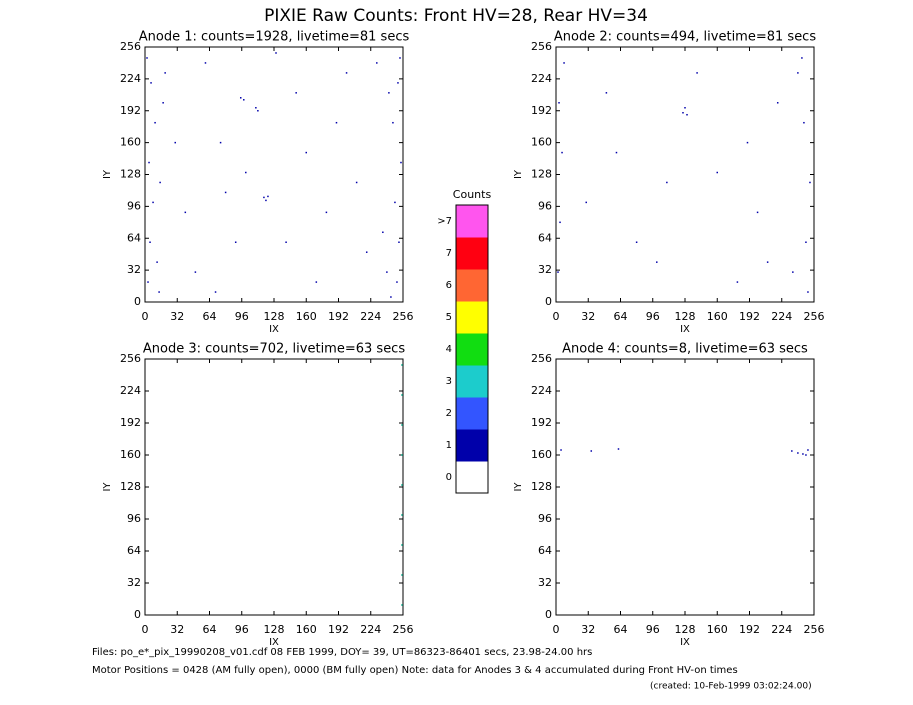 The height and width of the screenshot is (705, 913). I want to click on colorbar-label: 4, so click(449, 349).